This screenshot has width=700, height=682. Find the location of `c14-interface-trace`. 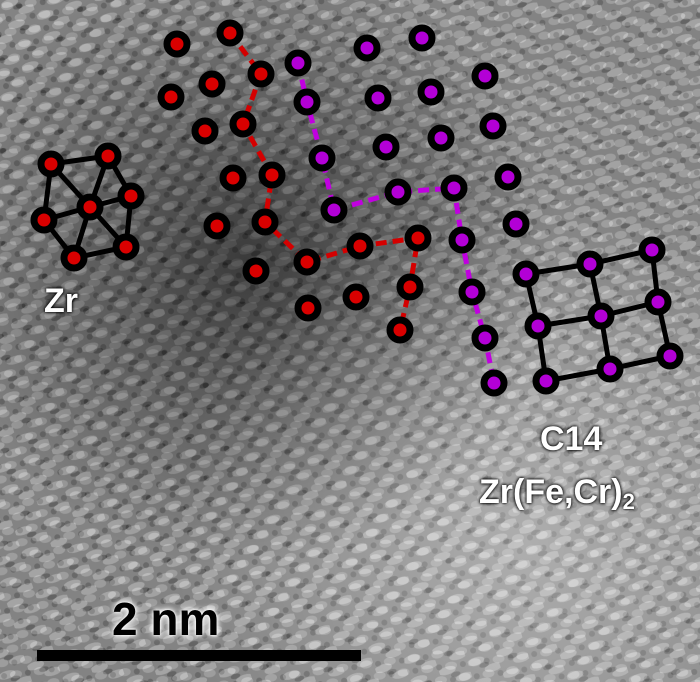

c14-interface-trace is located at coordinates (396, 223).